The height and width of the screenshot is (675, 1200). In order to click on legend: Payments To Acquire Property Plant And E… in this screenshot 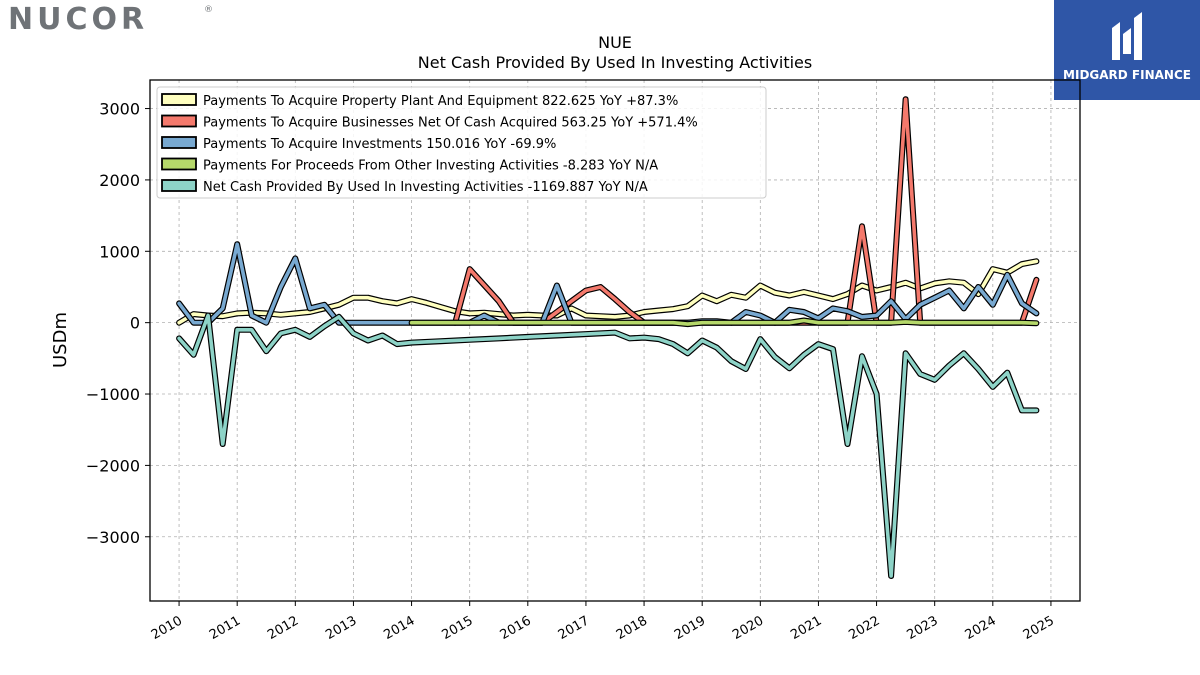, I will do `click(461, 142)`.